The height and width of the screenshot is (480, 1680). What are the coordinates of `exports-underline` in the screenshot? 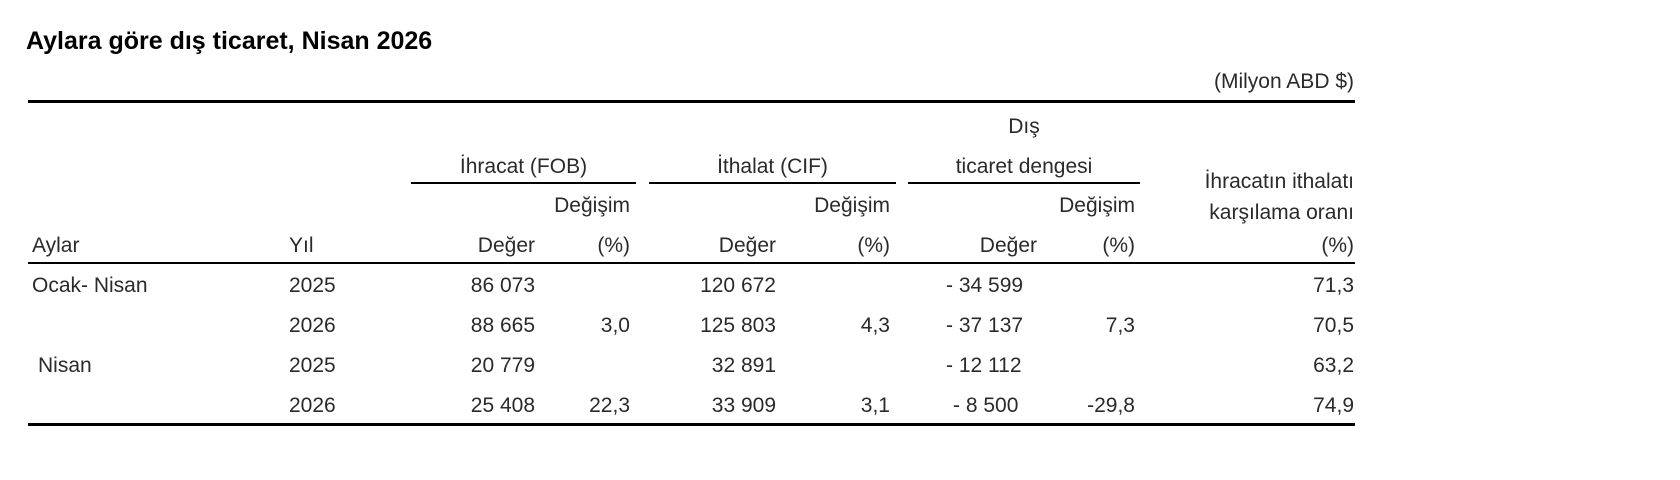 It's located at (523, 183).